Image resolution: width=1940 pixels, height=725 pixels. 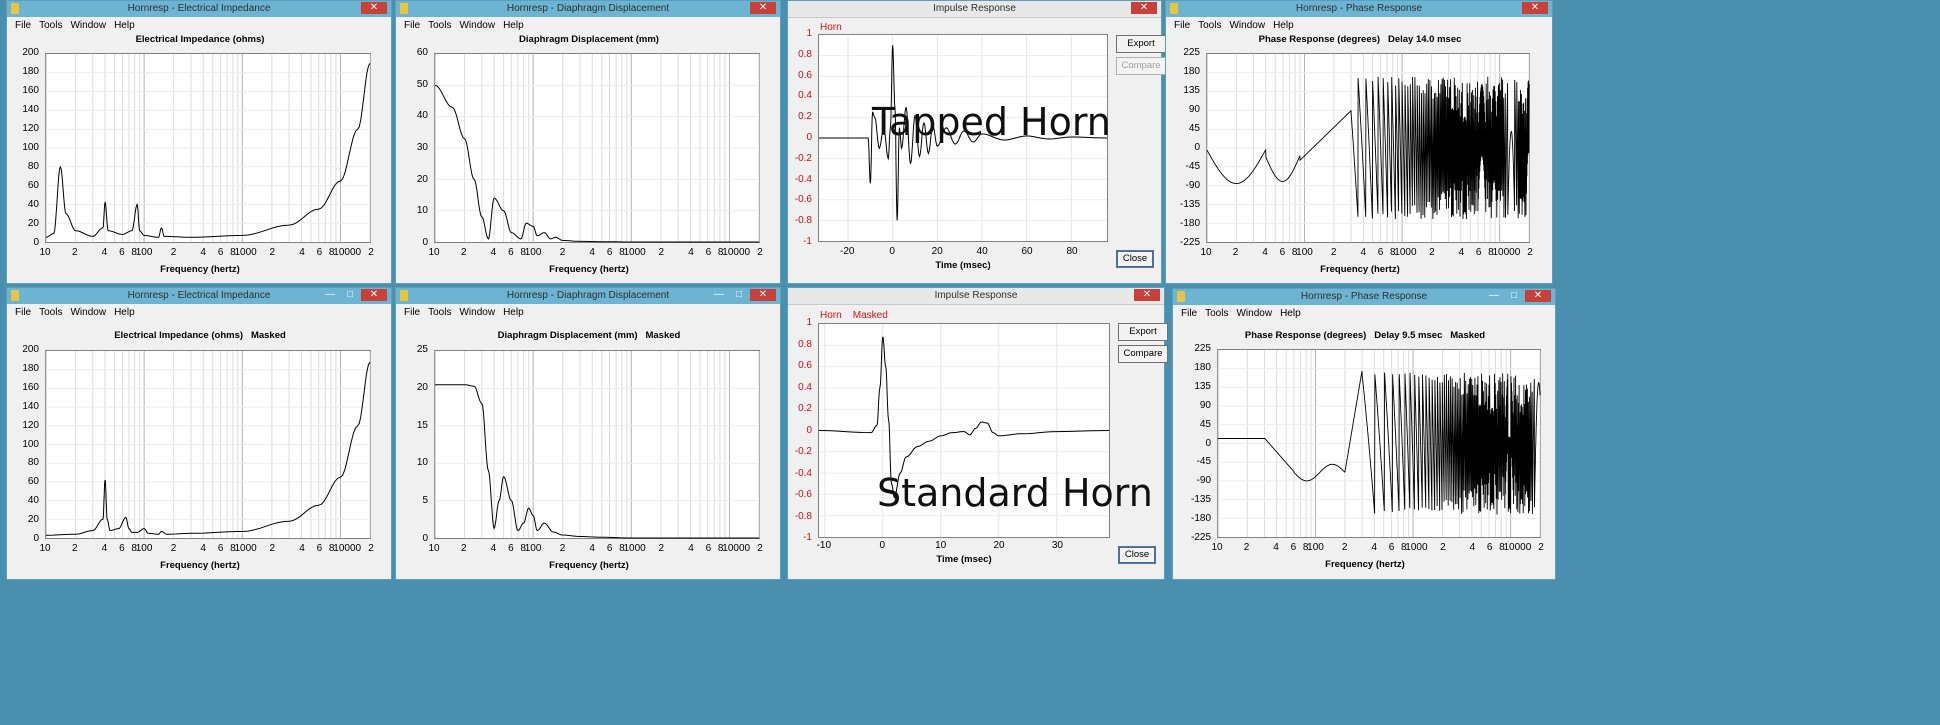 I want to click on menubar: File Tools Window Help, so click(x=588, y=312).